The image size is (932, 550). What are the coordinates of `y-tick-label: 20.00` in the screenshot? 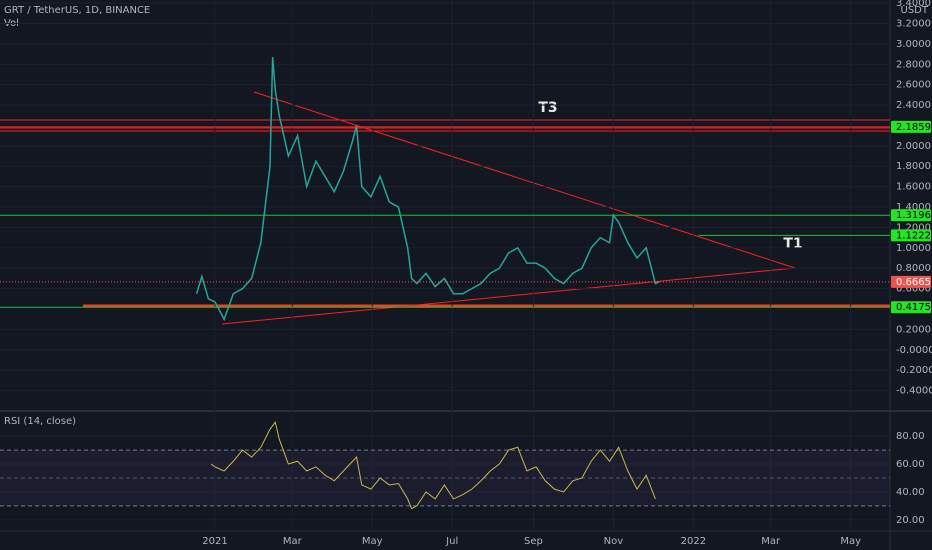 It's located at (910, 520).